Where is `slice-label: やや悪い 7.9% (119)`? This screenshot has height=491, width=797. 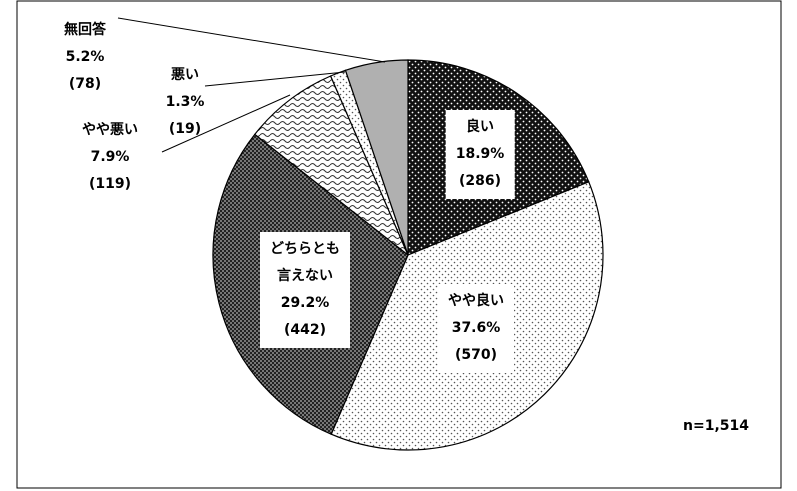 slice-label: やや悪い 7.9% (119) is located at coordinates (110, 157).